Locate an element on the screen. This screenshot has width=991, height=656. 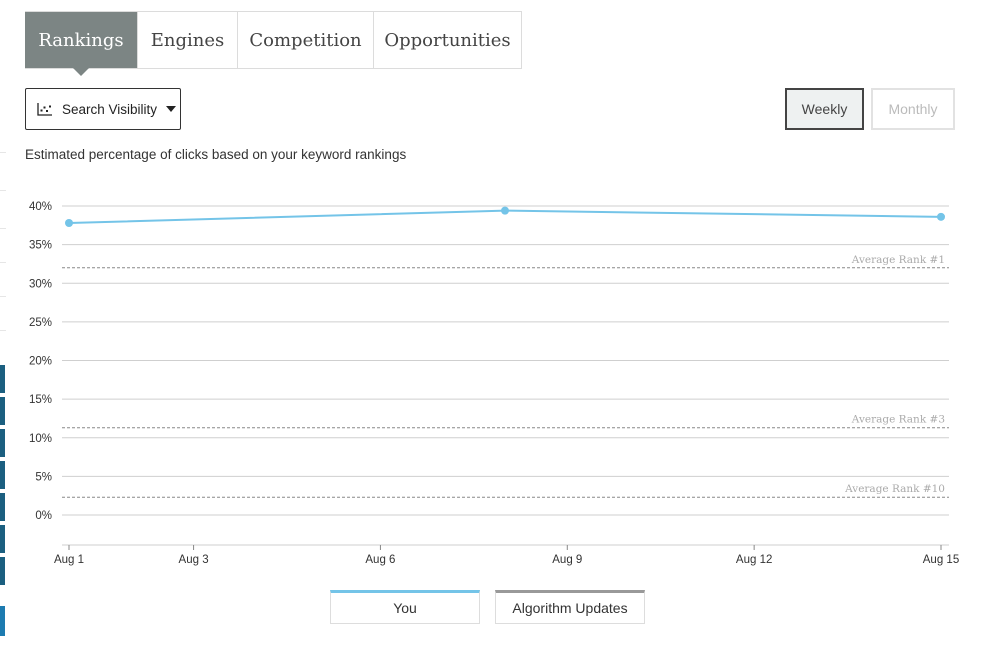
y-tick-label: 40% is located at coordinates (40, 207).